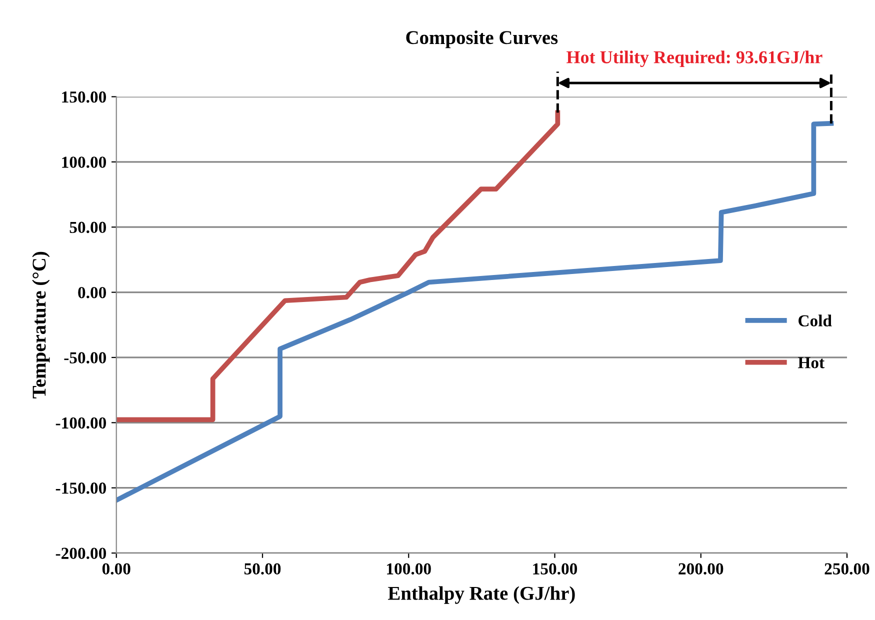 The image size is (875, 620). I want to click on x-axis-title: Enthalpy Rate (GJ/hr), so click(481, 595).